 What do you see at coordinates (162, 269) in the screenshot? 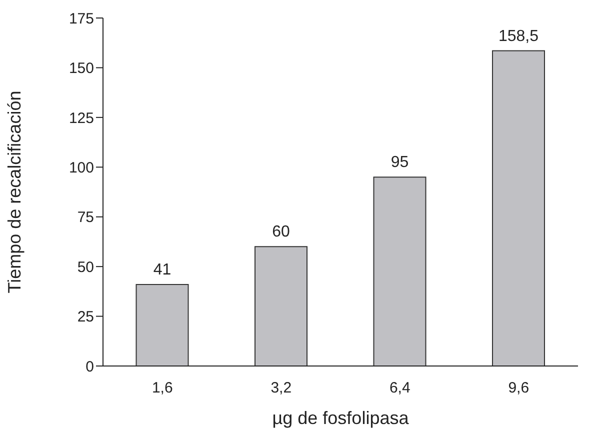
I see `data-label: 41` at bounding box center [162, 269].